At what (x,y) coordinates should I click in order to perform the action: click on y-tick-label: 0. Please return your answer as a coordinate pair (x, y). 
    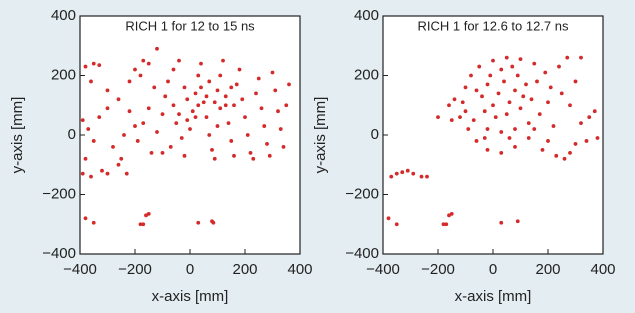
    Looking at the image, I should click on (72, 134).